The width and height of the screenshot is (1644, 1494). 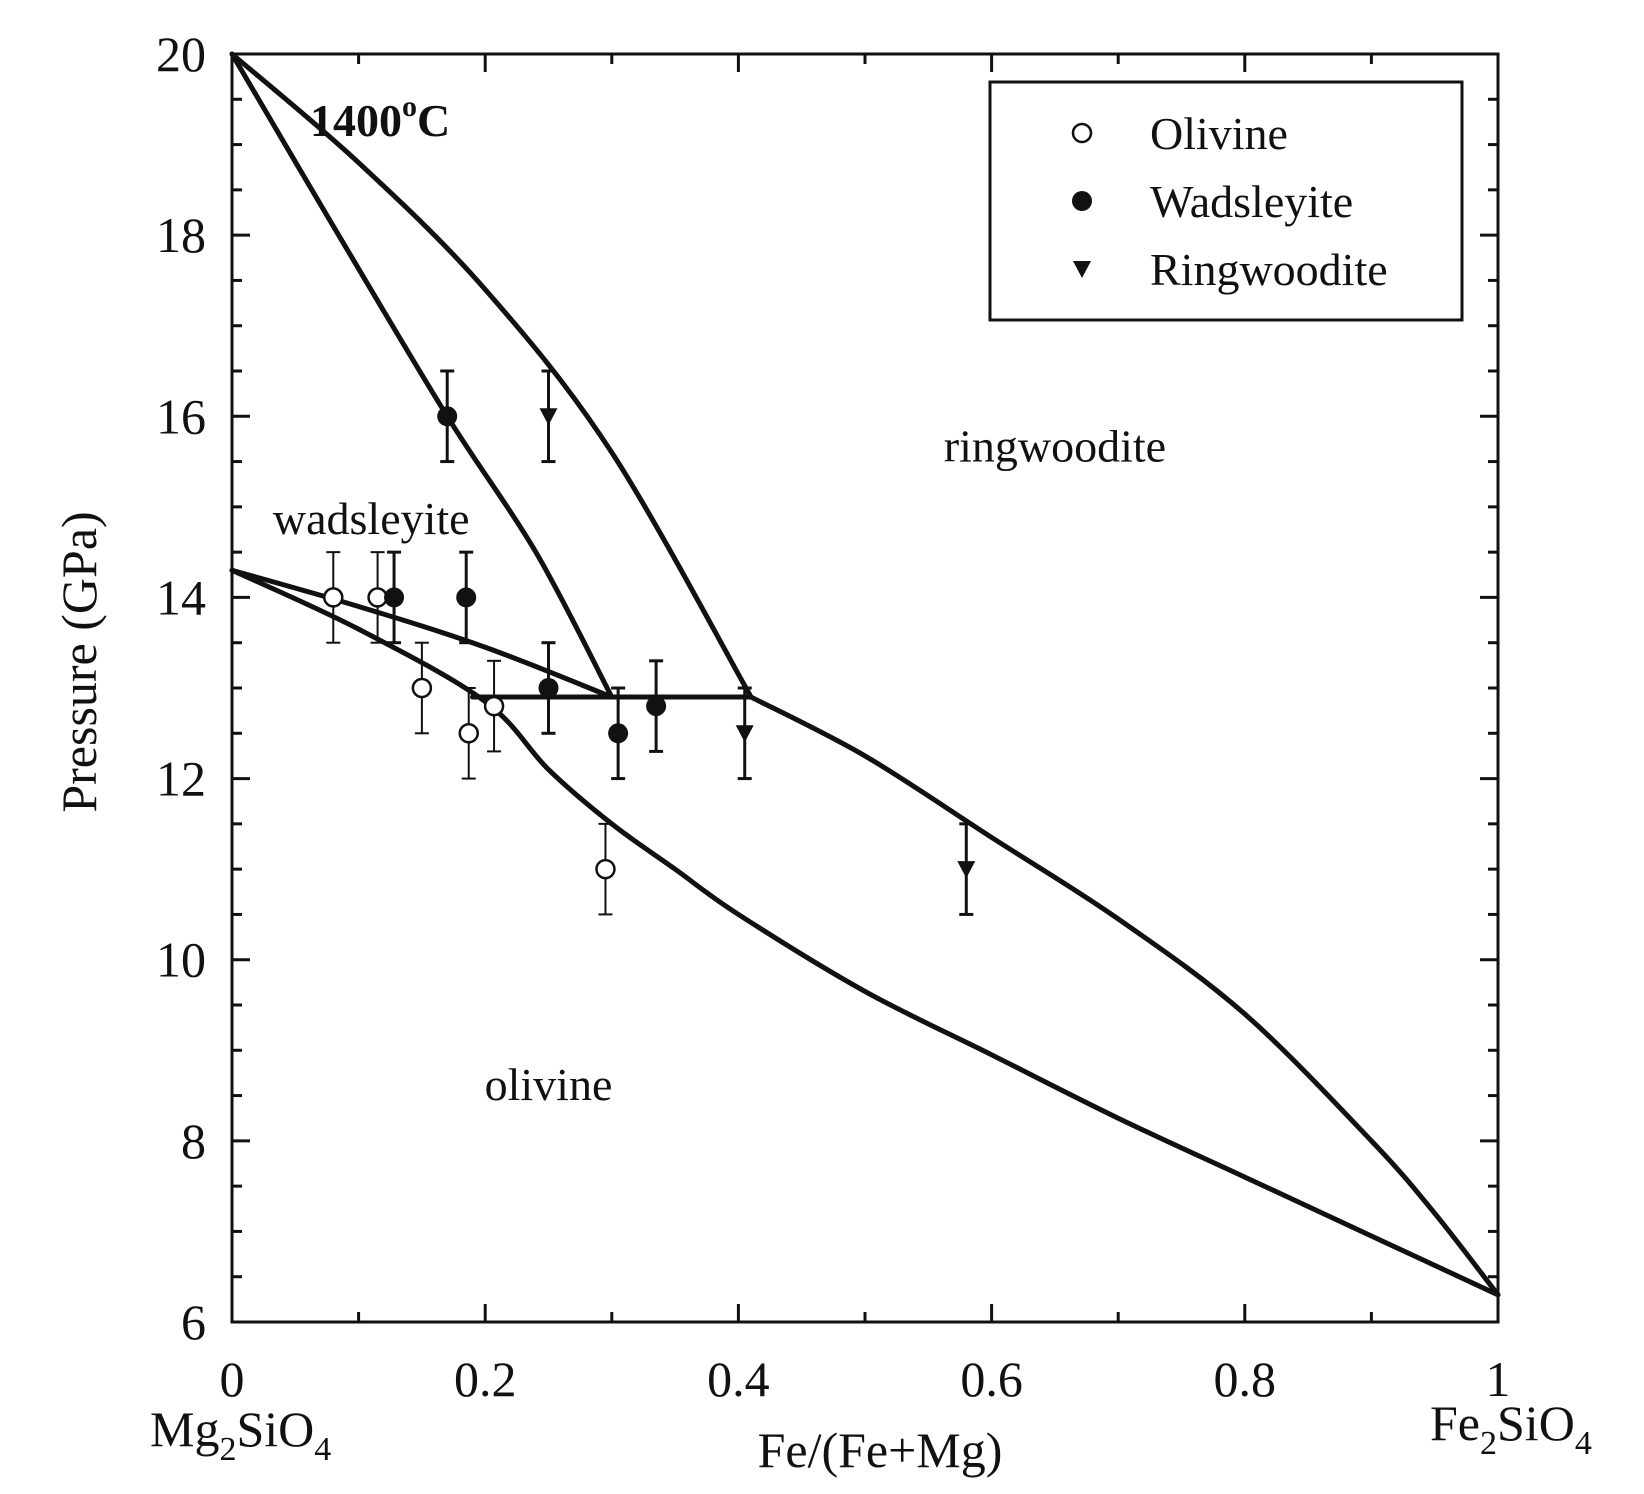 What do you see at coordinates (380, 118) in the screenshot?
I see `temperature-annotation: 1400oC` at bounding box center [380, 118].